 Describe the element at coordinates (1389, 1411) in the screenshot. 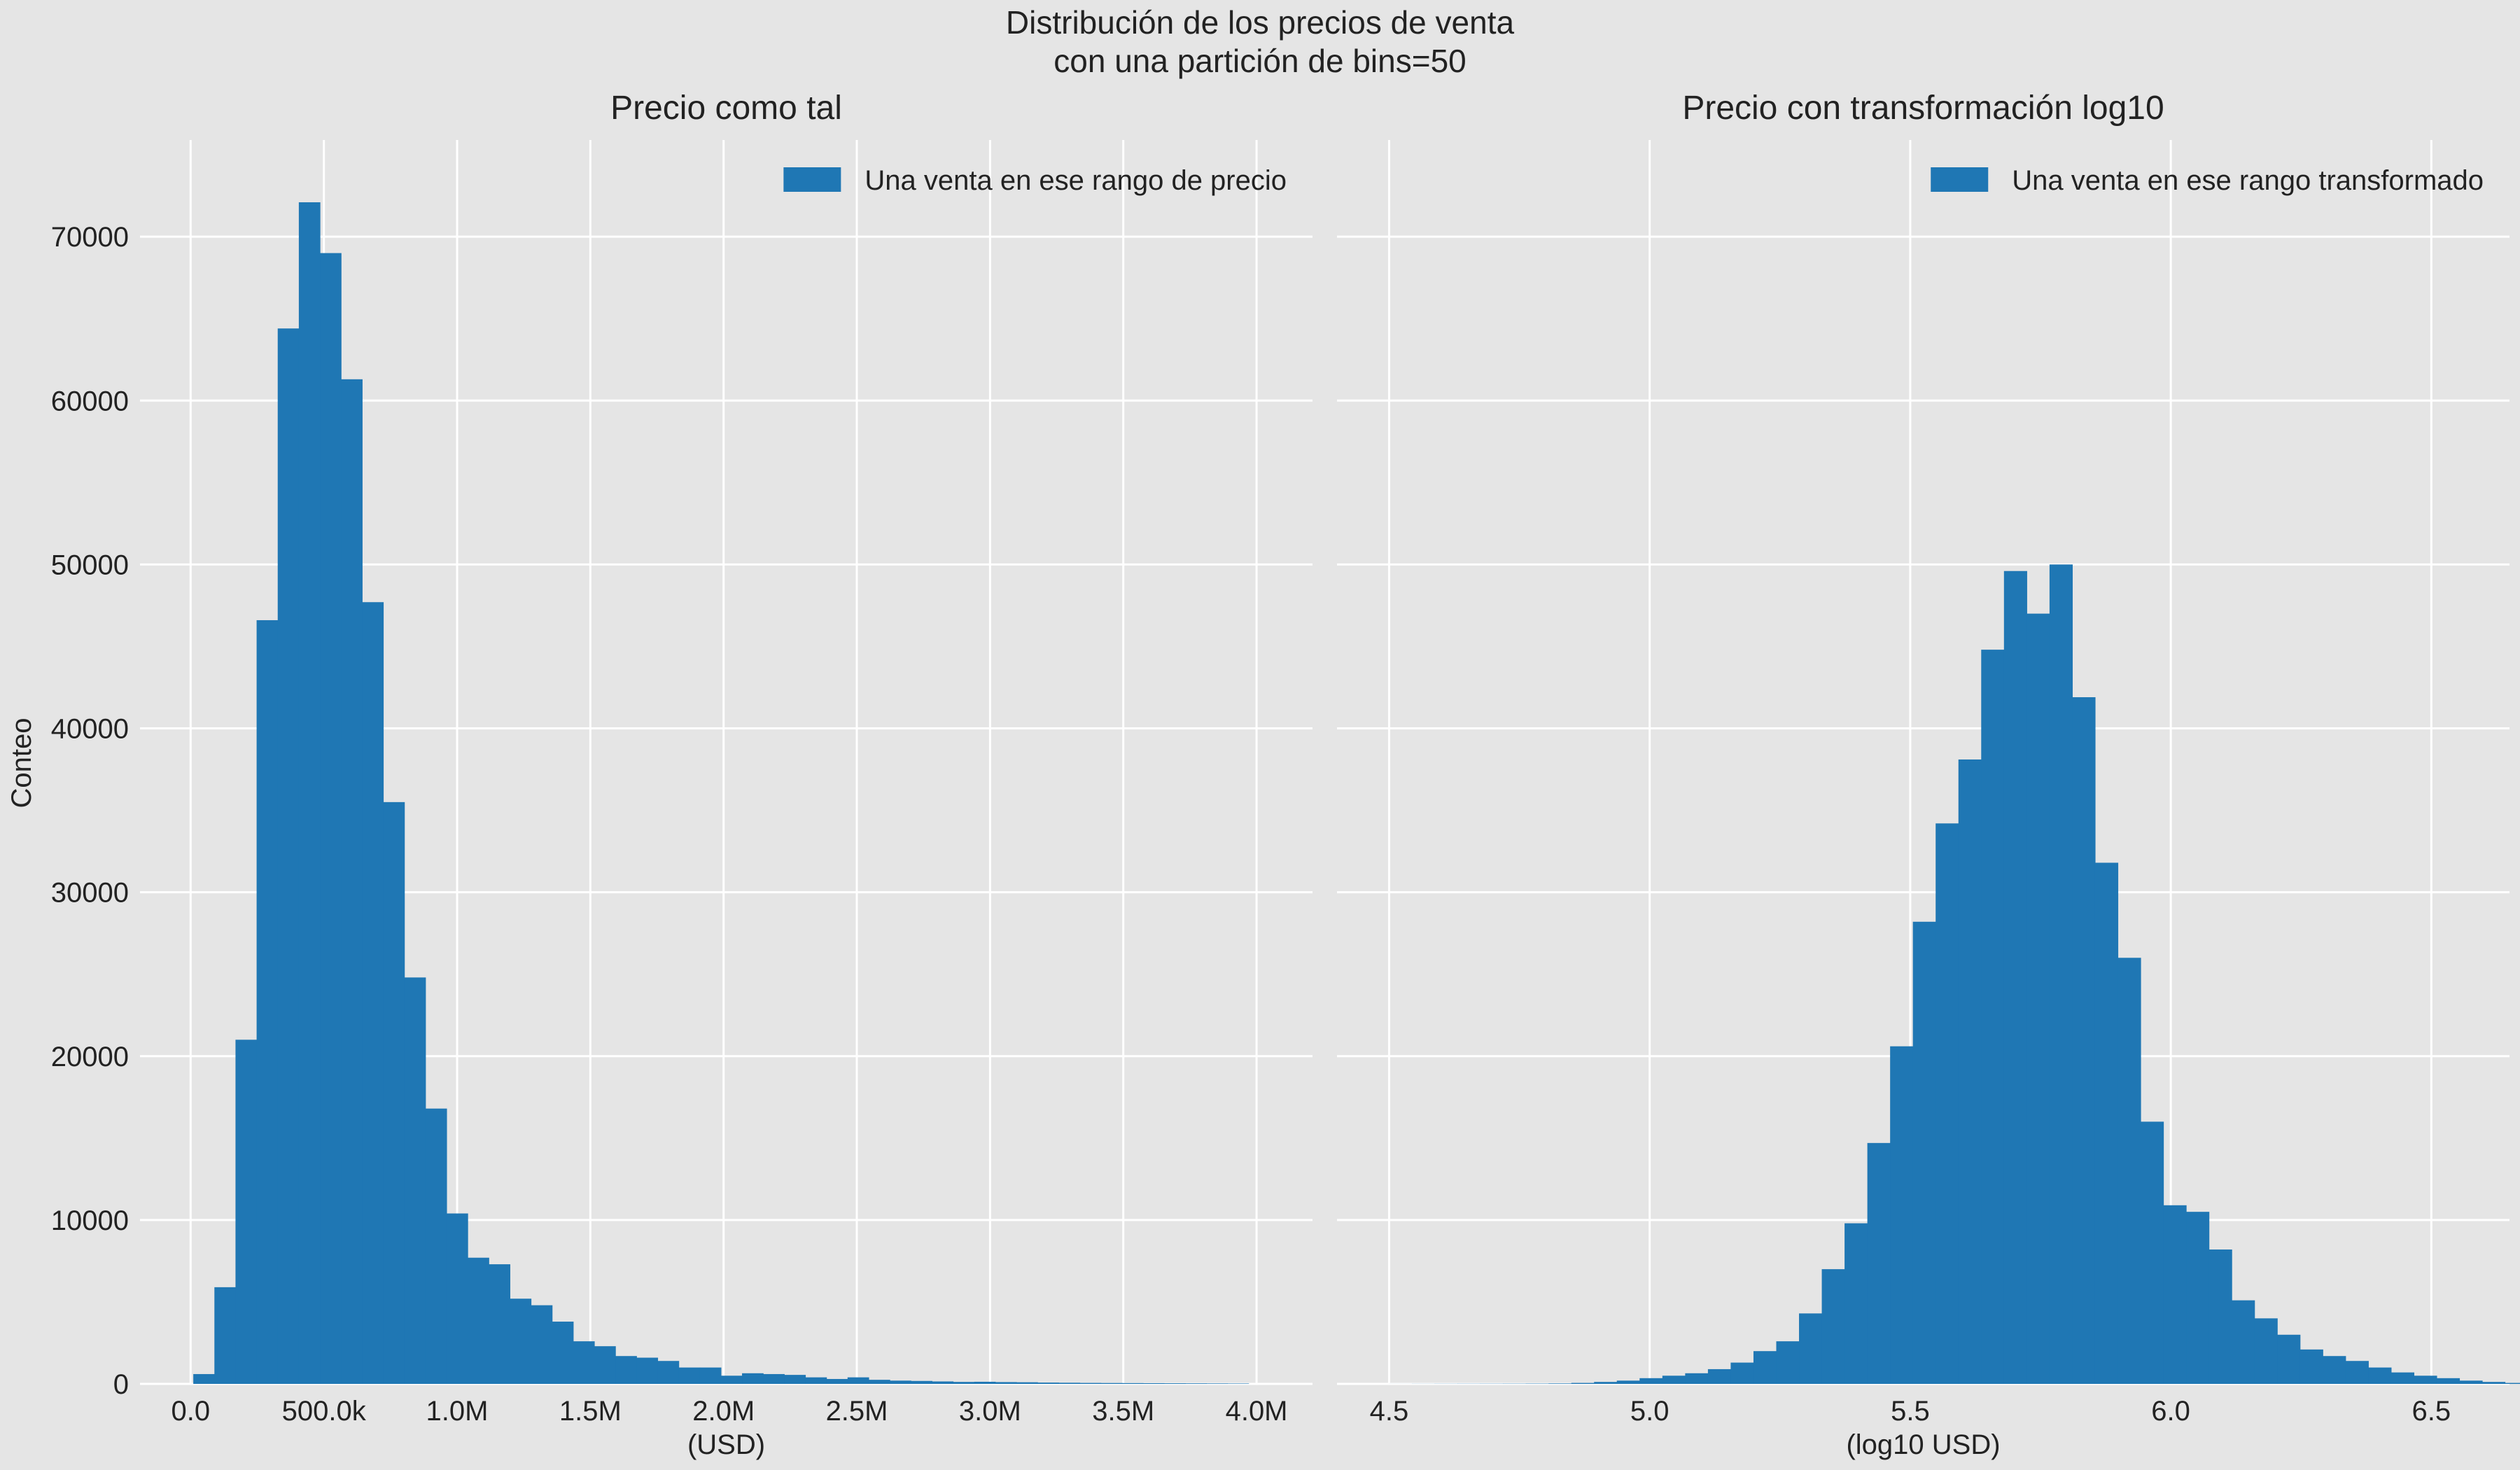

I see `x-tick-label: 4.5` at that location.